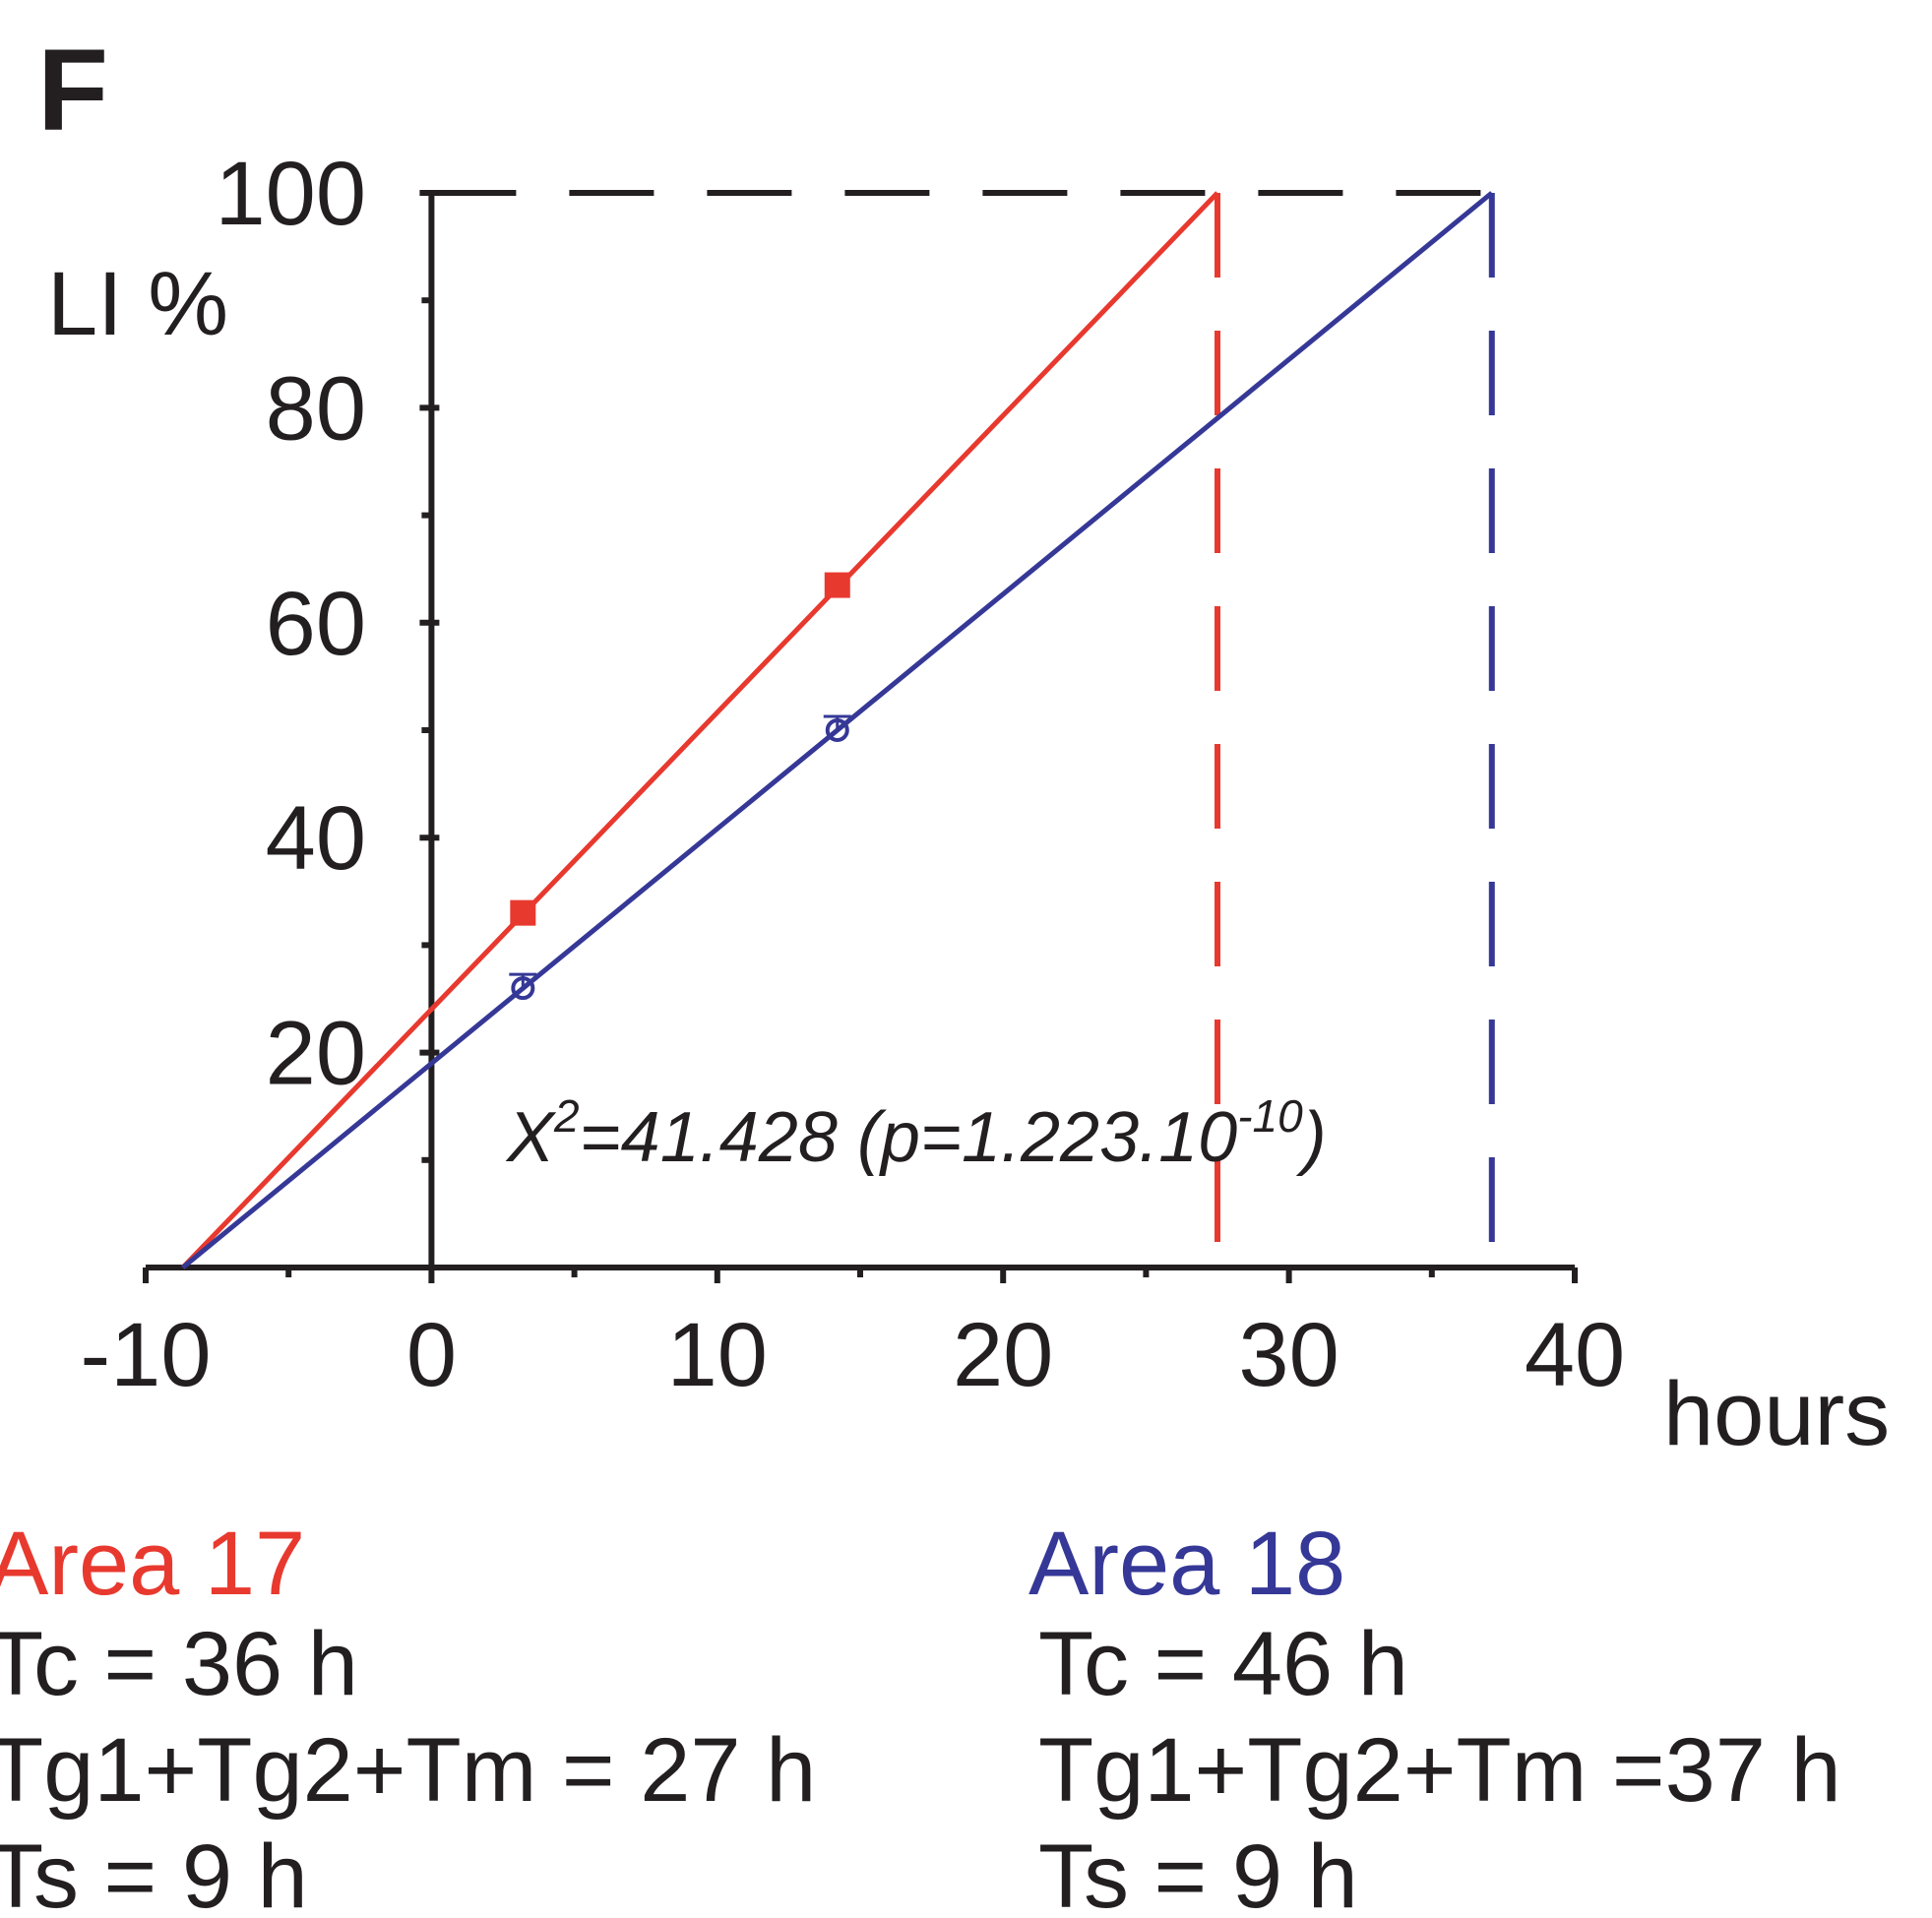 This screenshot has width=1932, height=1918. Describe the element at coordinates (316, 624) in the screenshot. I see `y-tick-label: 60` at that location.